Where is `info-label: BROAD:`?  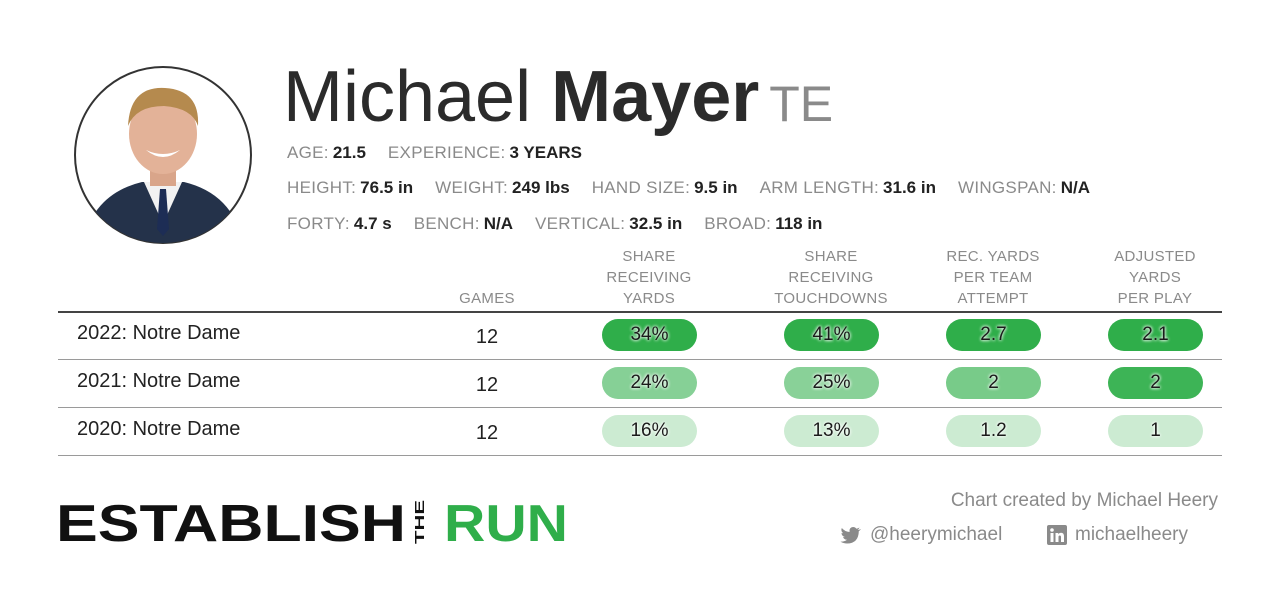 info-label: BROAD: is located at coordinates (738, 223).